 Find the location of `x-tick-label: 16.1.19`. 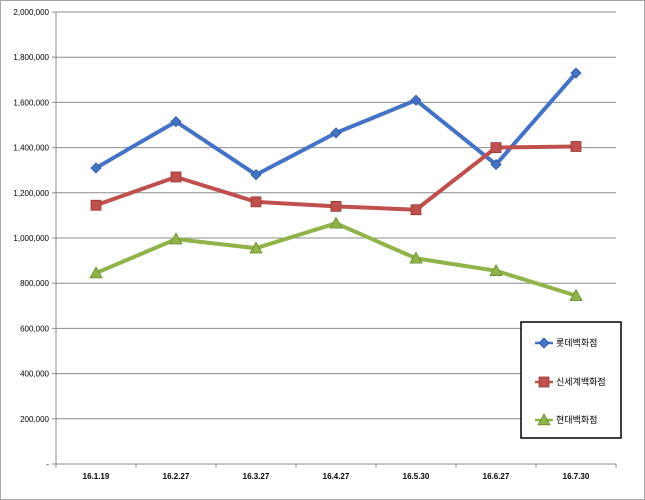

x-tick-label: 16.1.19 is located at coordinates (96, 476).